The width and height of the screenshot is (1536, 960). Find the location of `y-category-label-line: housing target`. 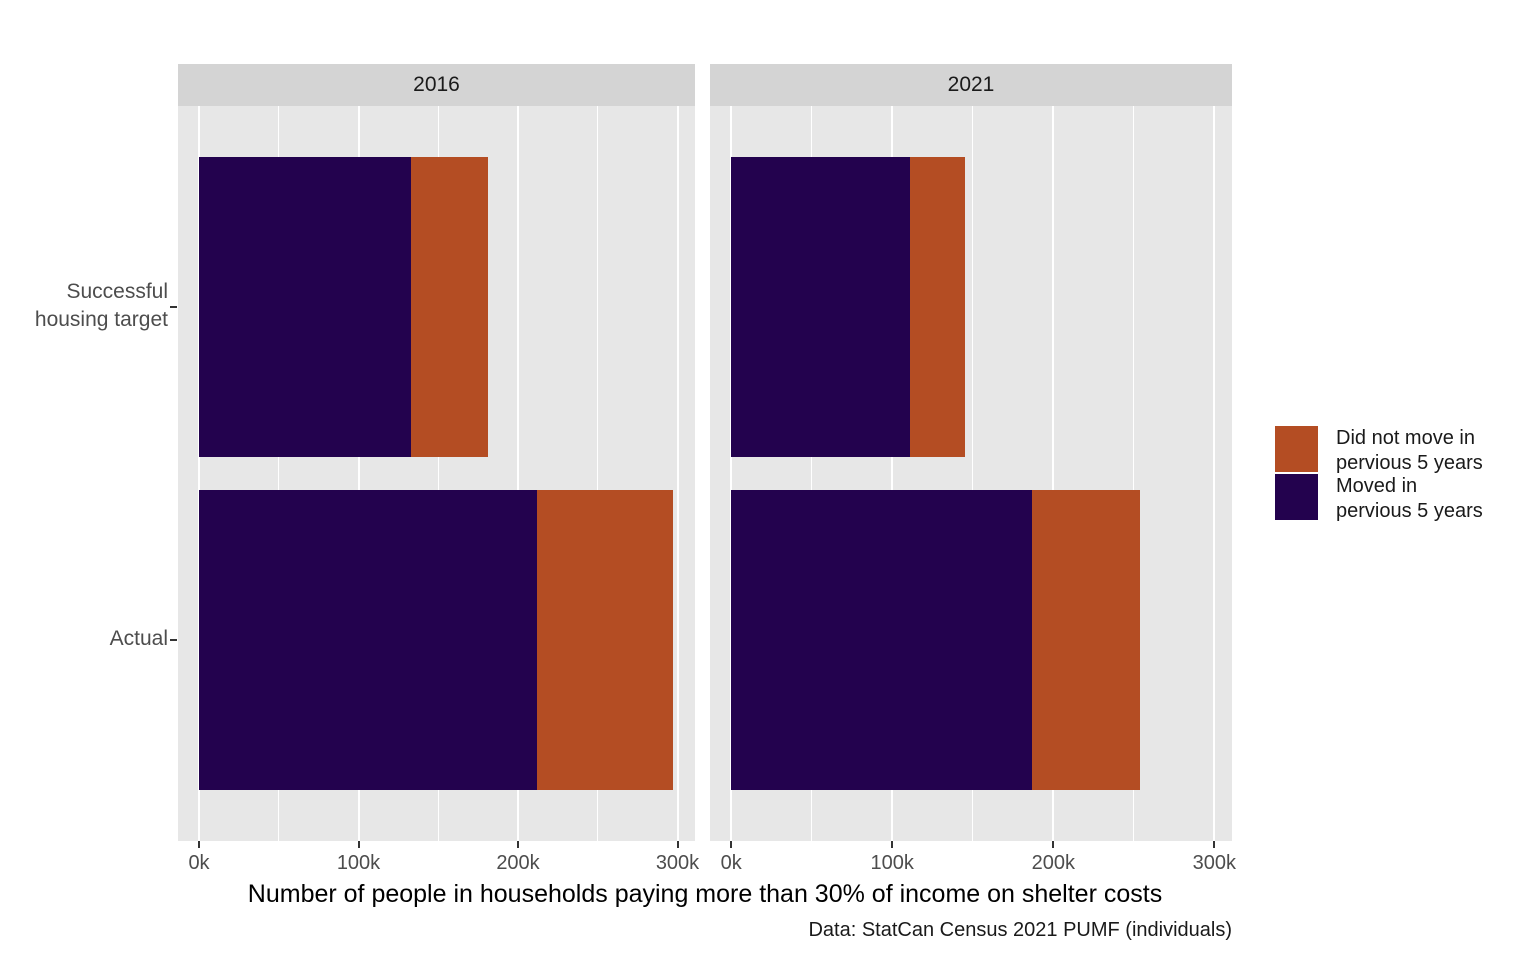

y-category-label-line: housing target is located at coordinates (101, 319).